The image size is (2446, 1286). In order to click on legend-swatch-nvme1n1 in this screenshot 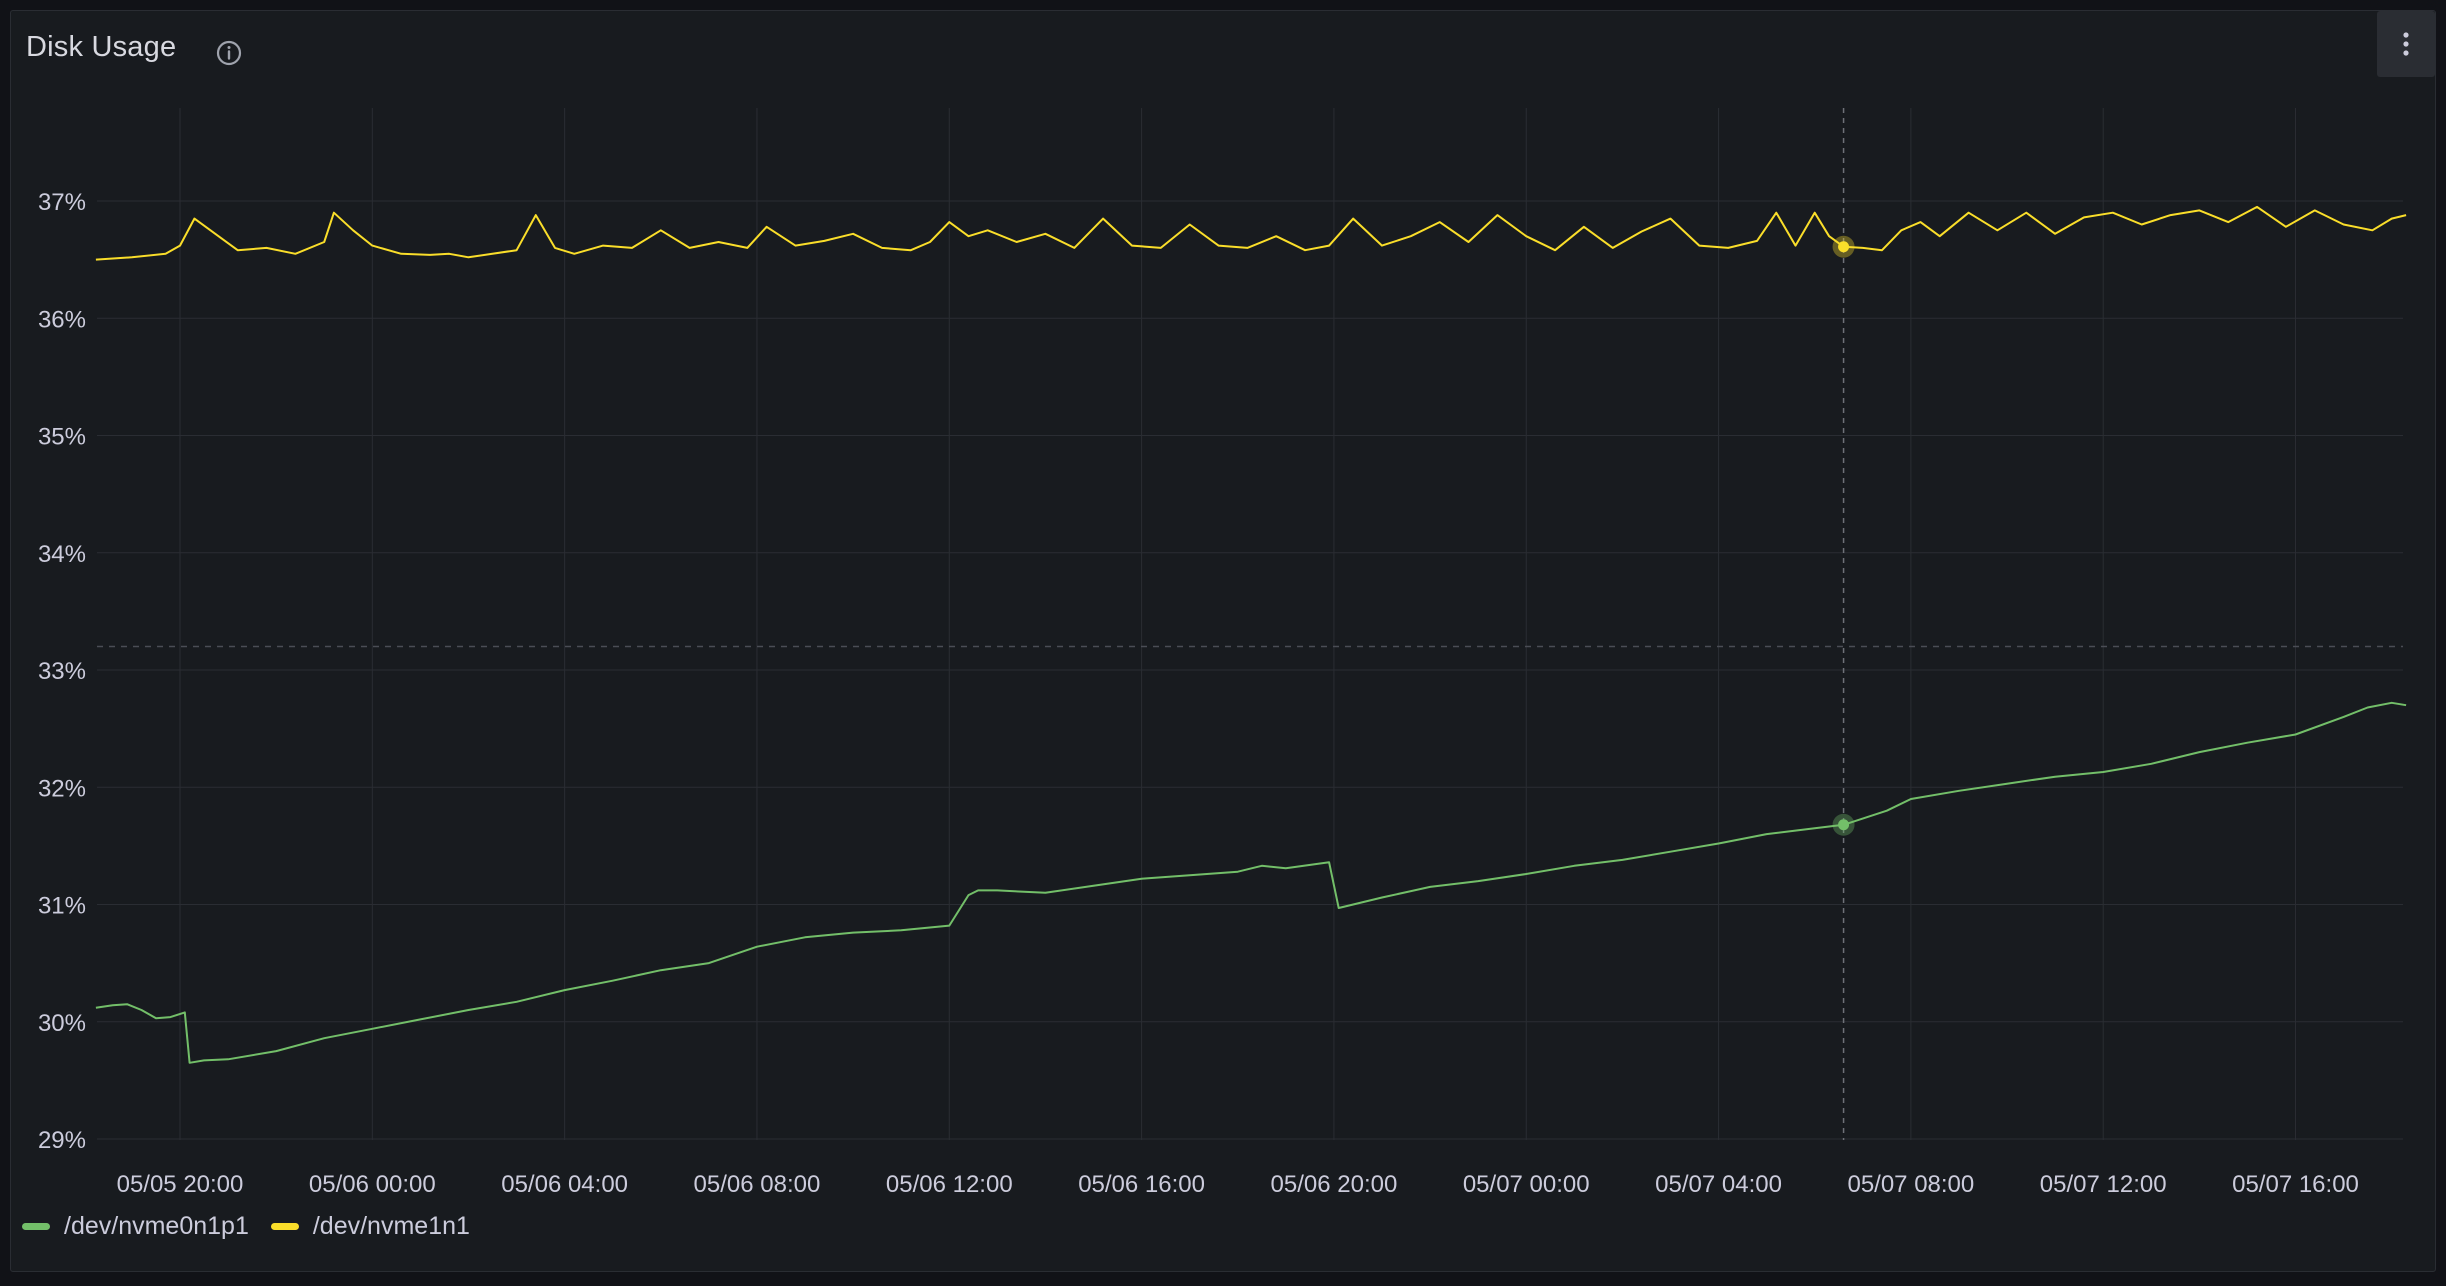, I will do `click(284, 1226)`.